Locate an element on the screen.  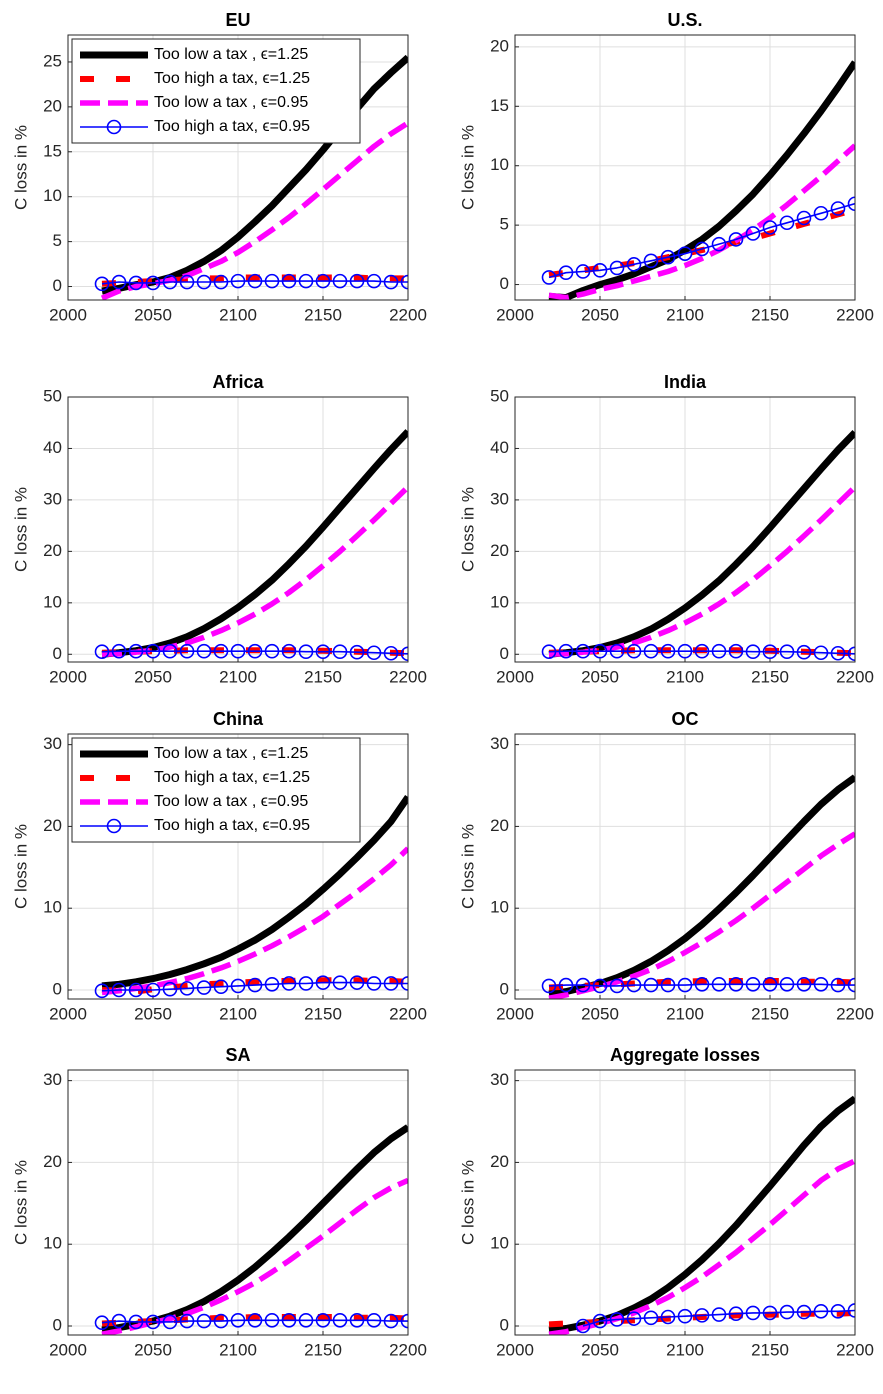
subplot: 2000 2050 2100 2150 2200 0 10 20 30 OC C loss in % is located at coordinates (665, 866).